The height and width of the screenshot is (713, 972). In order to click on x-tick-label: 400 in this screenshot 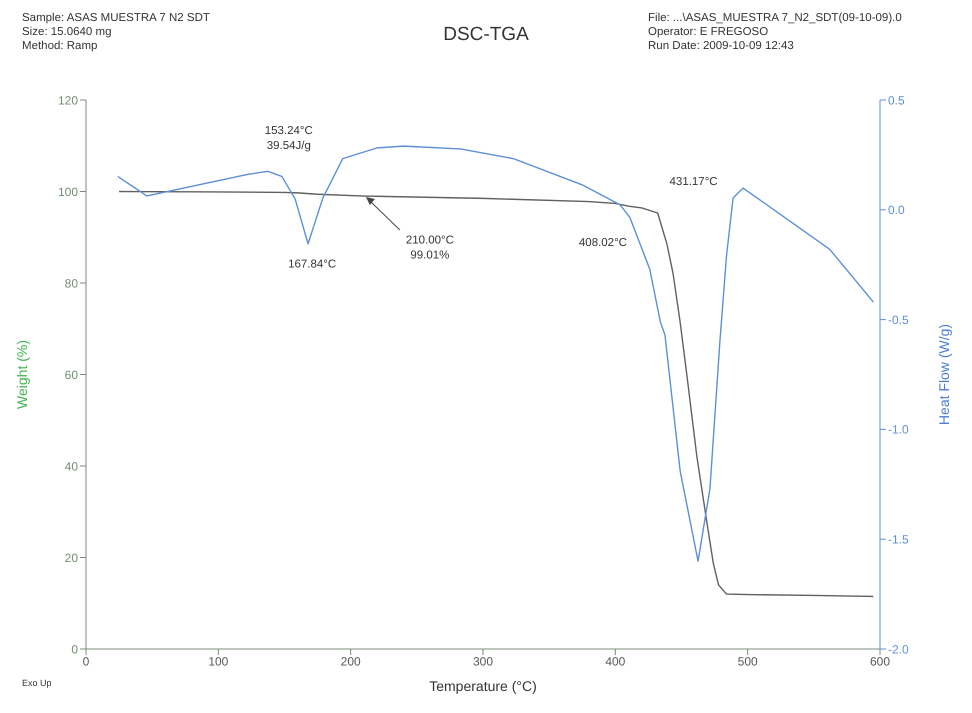, I will do `click(615, 661)`.